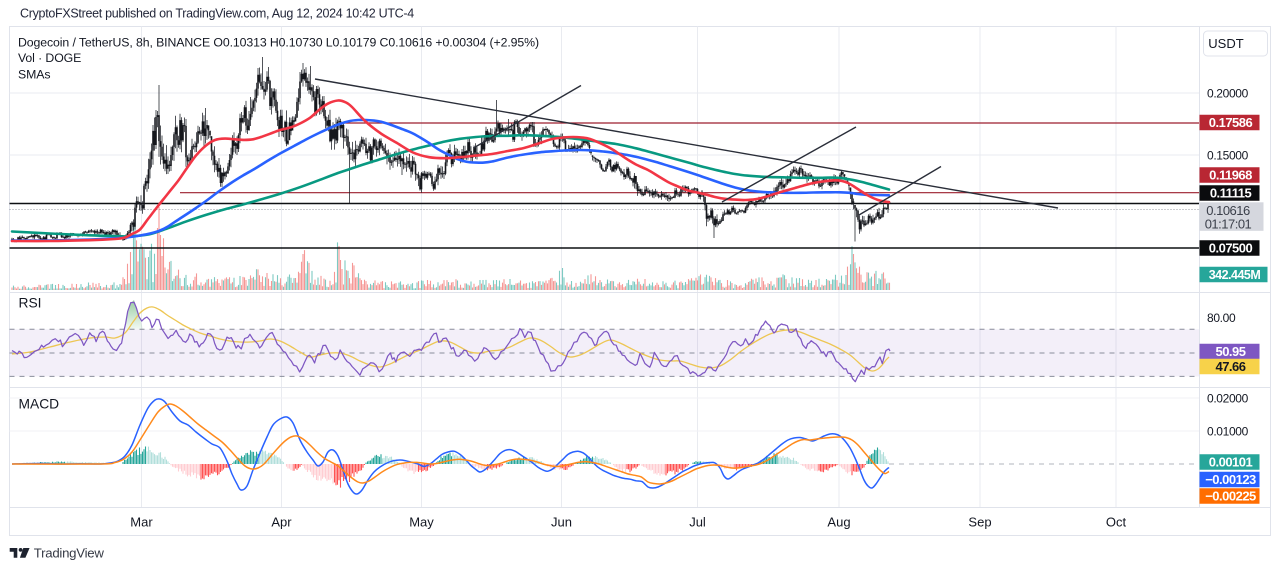 This screenshot has height=571, width=1281. I want to click on svg-text: SMAs, so click(34, 75).